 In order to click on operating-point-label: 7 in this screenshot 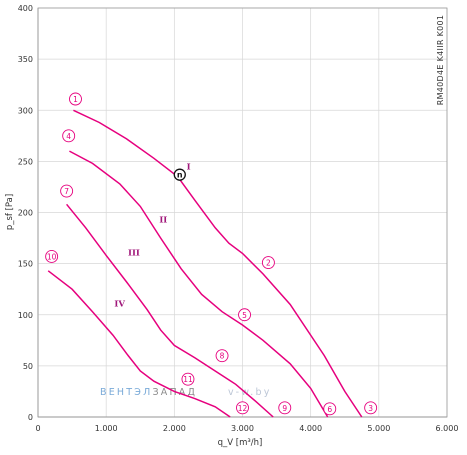, I will do `click(66, 191)`.